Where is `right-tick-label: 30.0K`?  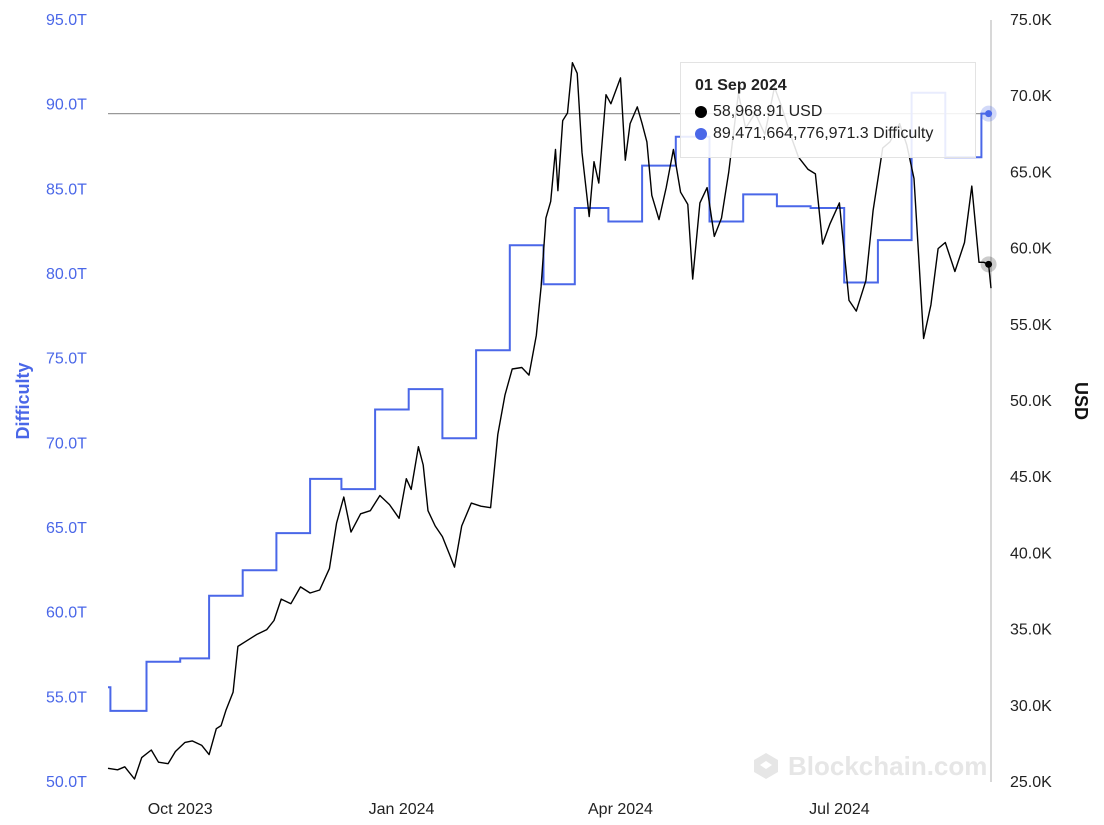
right-tick-label: 30.0K is located at coordinates (1031, 706).